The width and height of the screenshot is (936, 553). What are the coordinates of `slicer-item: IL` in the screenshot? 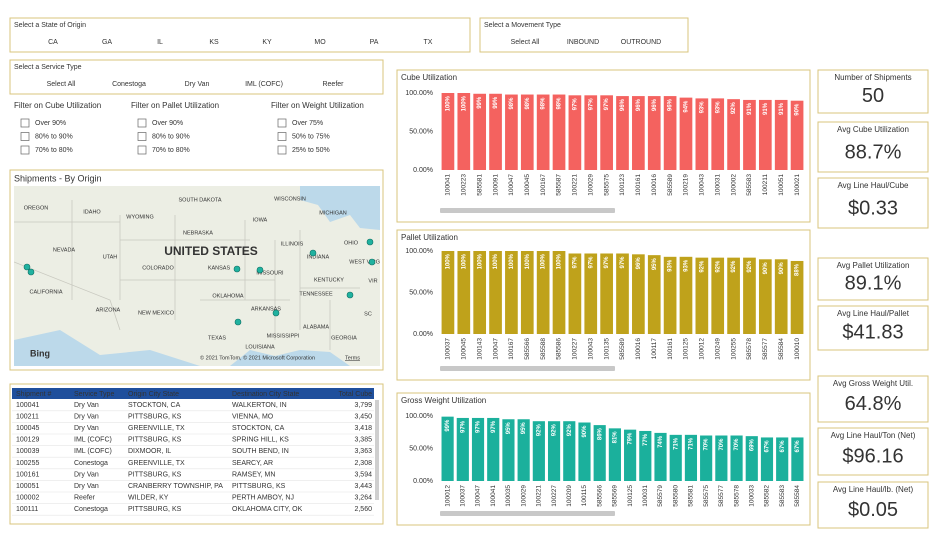 It's located at (160, 42).